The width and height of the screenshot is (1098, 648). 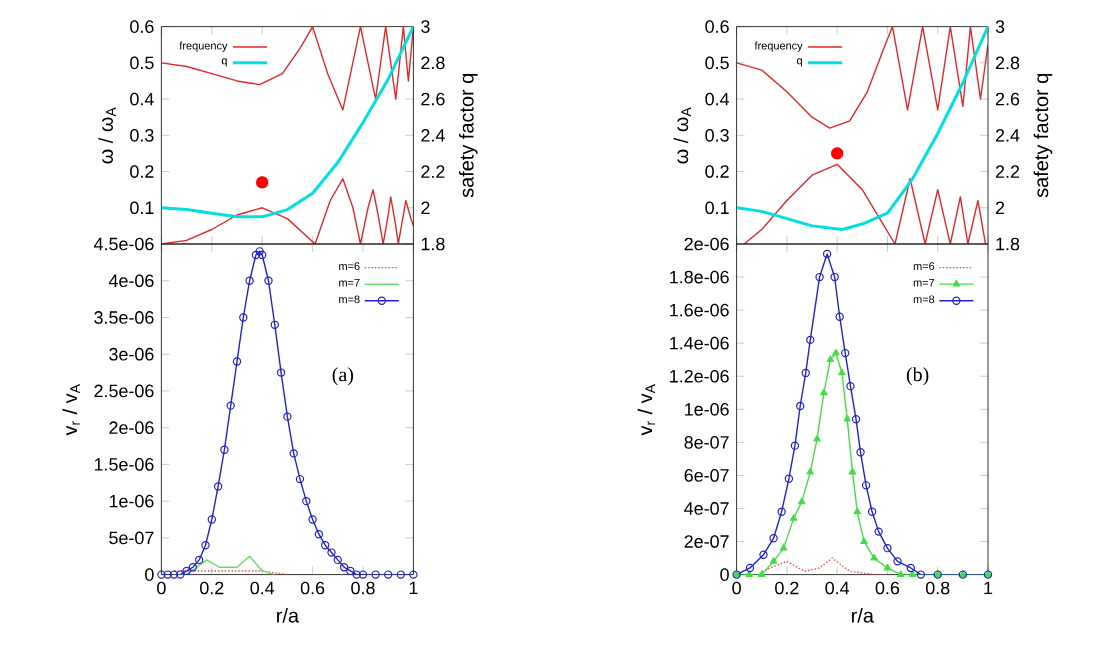 I want to click on x-tick-label: 0.4, so click(x=262, y=588).